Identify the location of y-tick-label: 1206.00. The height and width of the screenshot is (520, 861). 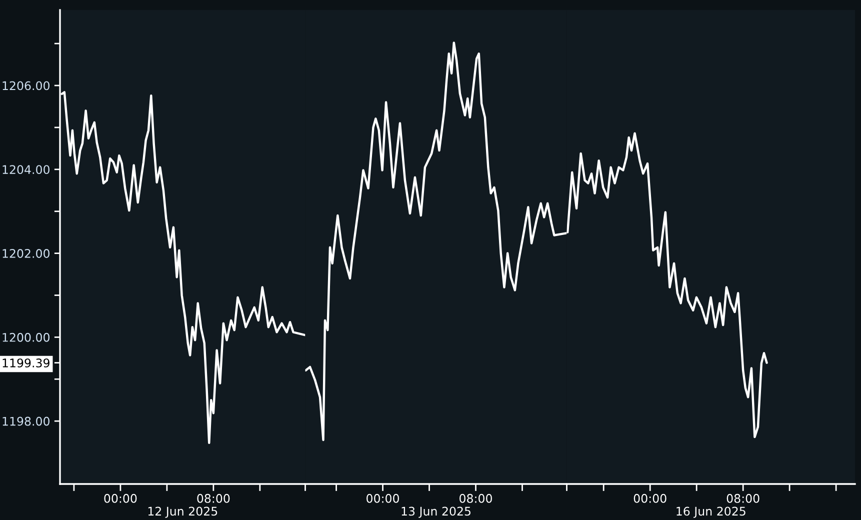
(26, 85).